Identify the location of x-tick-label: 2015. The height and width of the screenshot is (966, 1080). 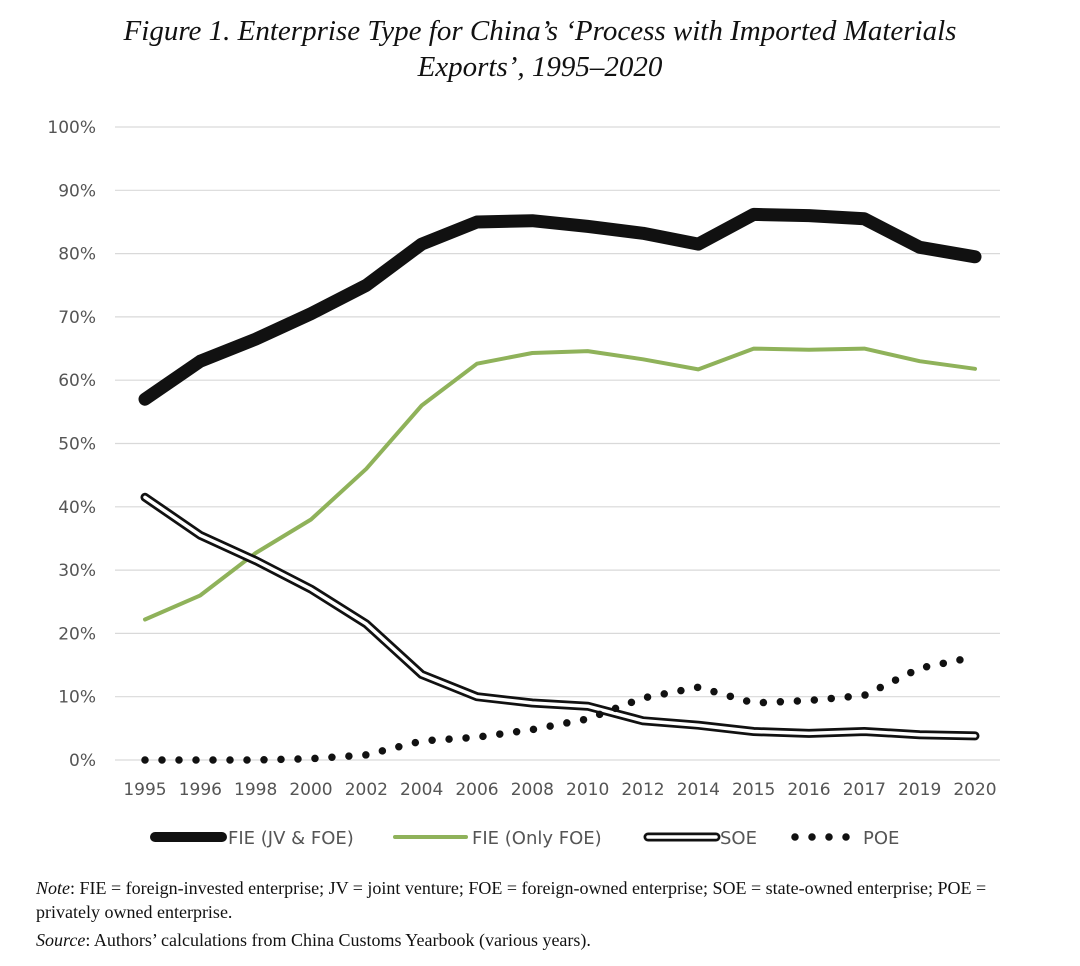
(753, 790).